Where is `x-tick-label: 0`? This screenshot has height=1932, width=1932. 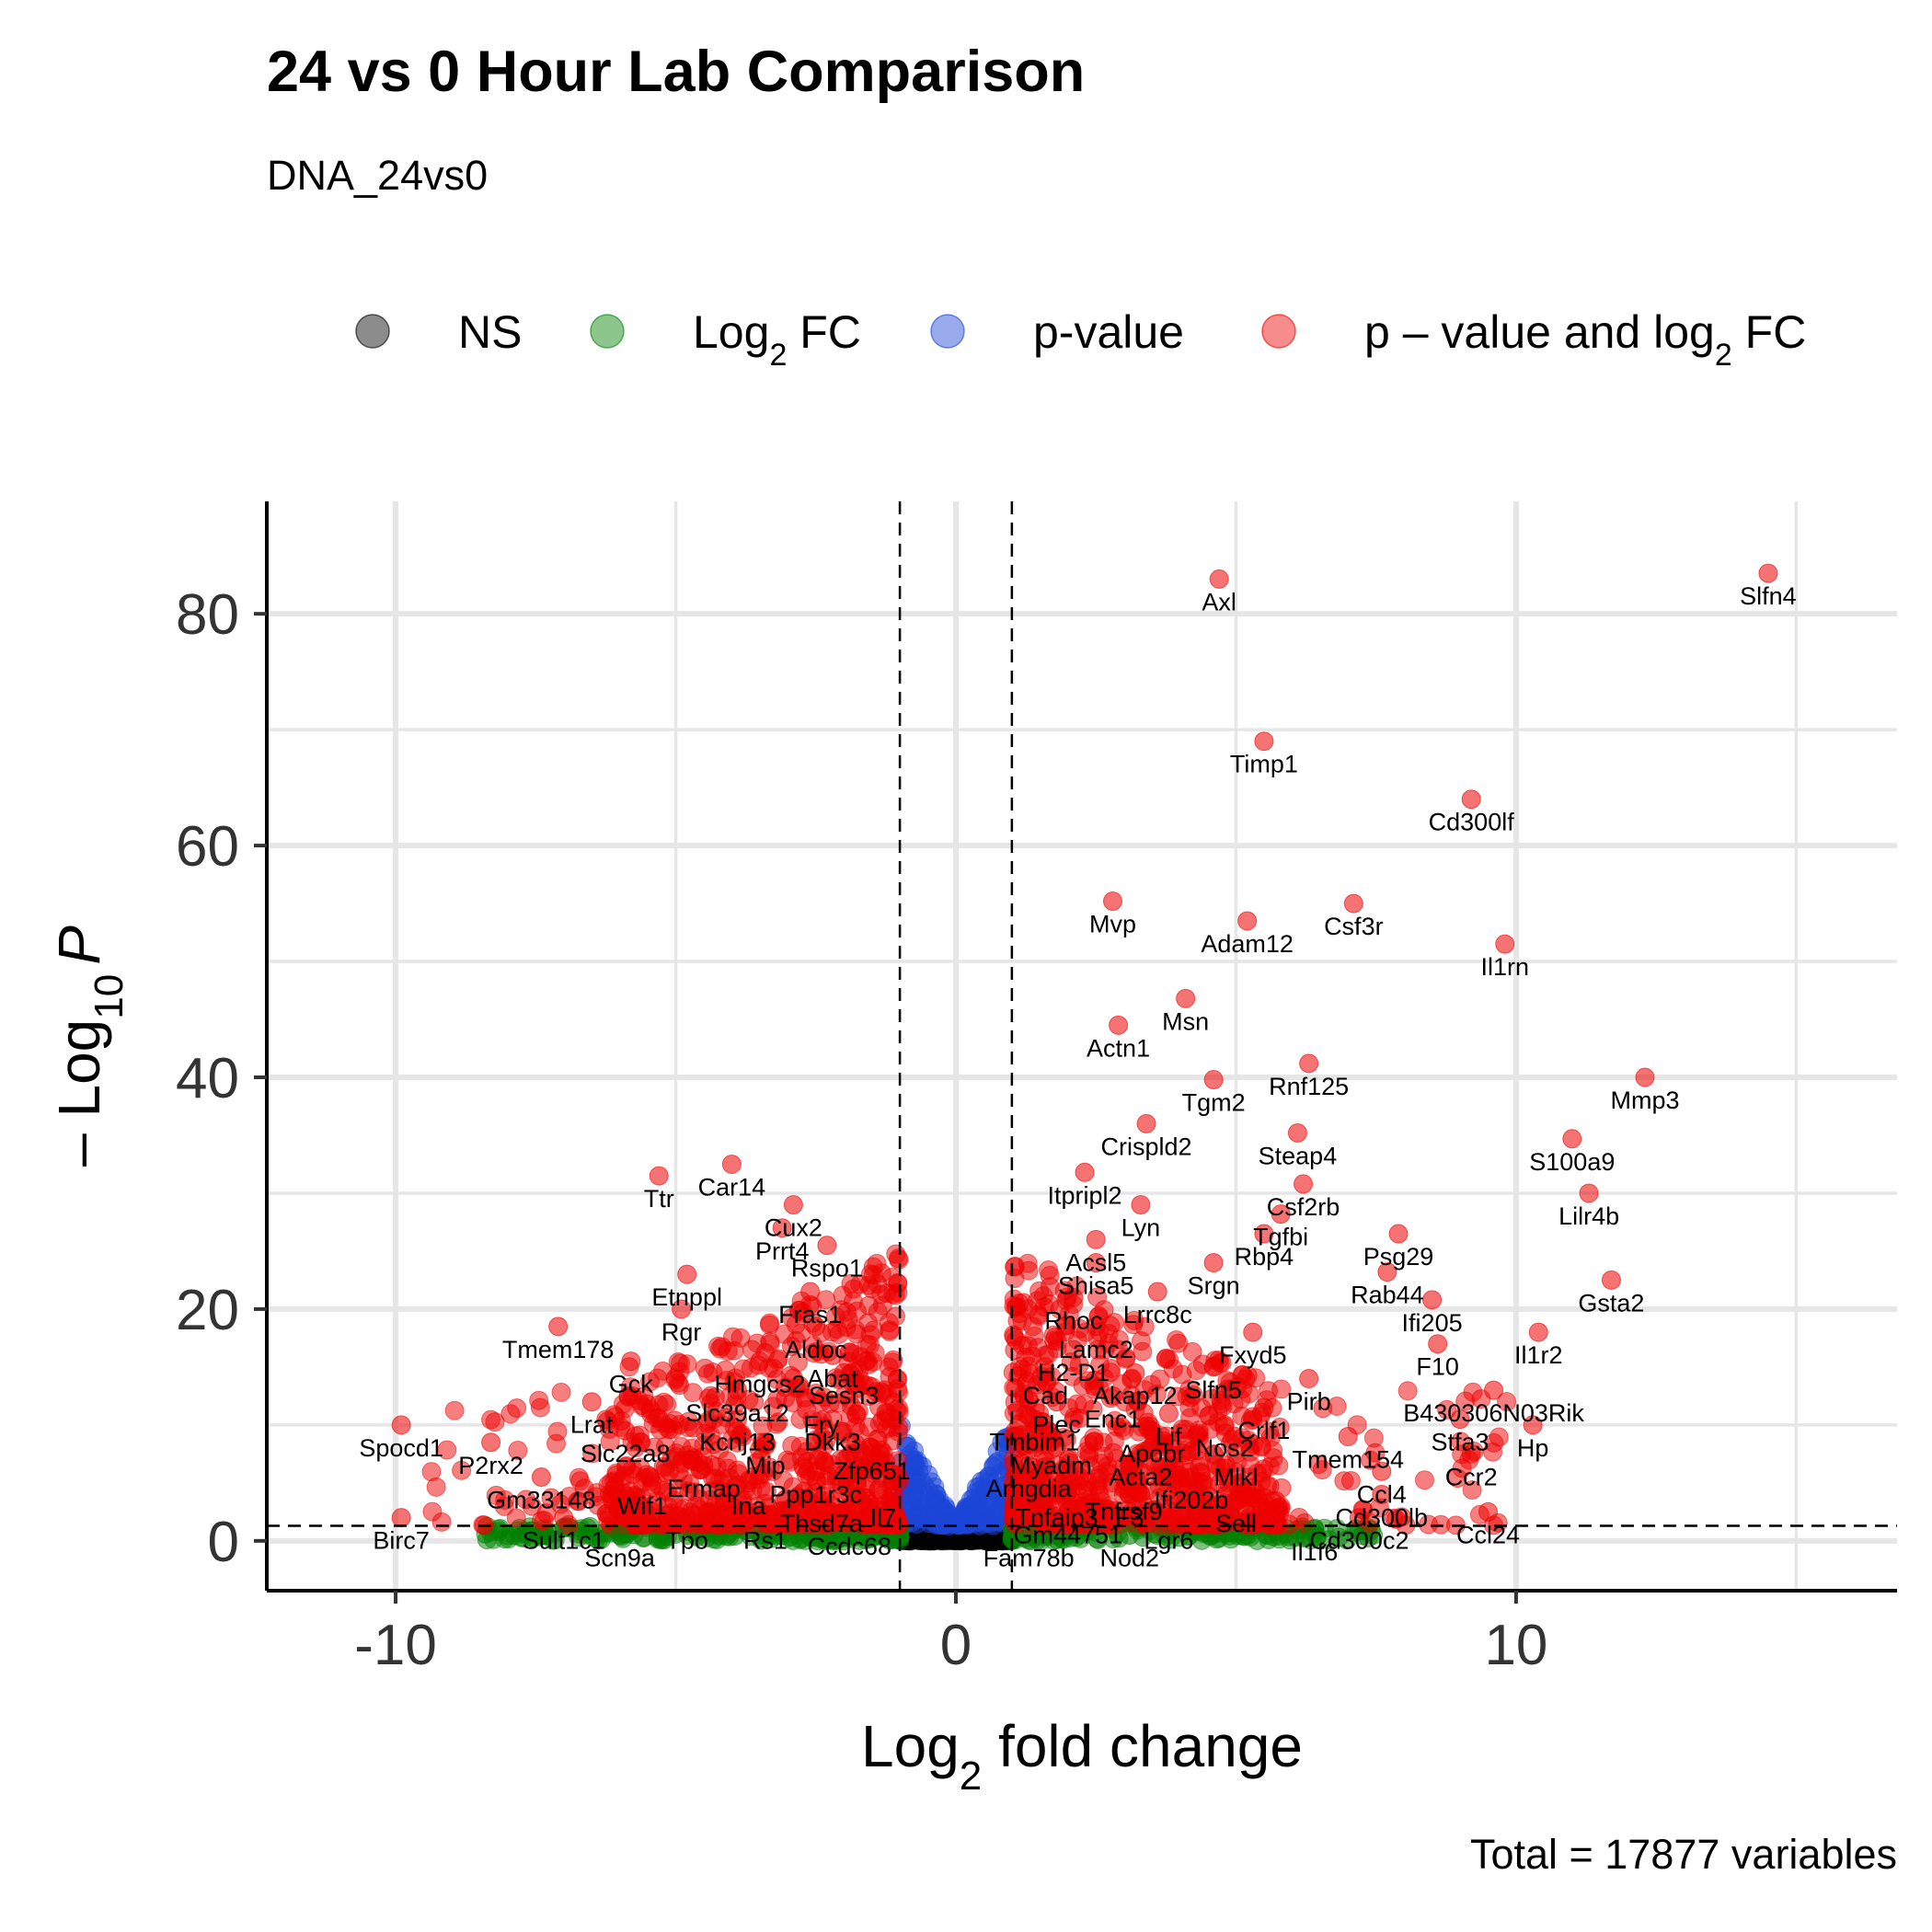
x-tick-label: 0 is located at coordinates (956, 1645).